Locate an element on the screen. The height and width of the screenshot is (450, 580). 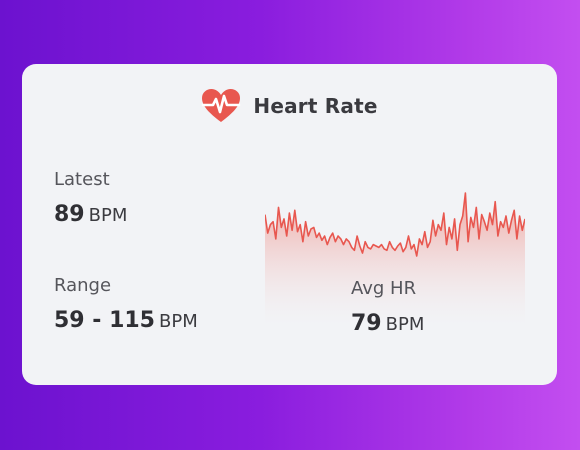
range-stat: Range 59 - 115 BPM is located at coordinates (126, 306).